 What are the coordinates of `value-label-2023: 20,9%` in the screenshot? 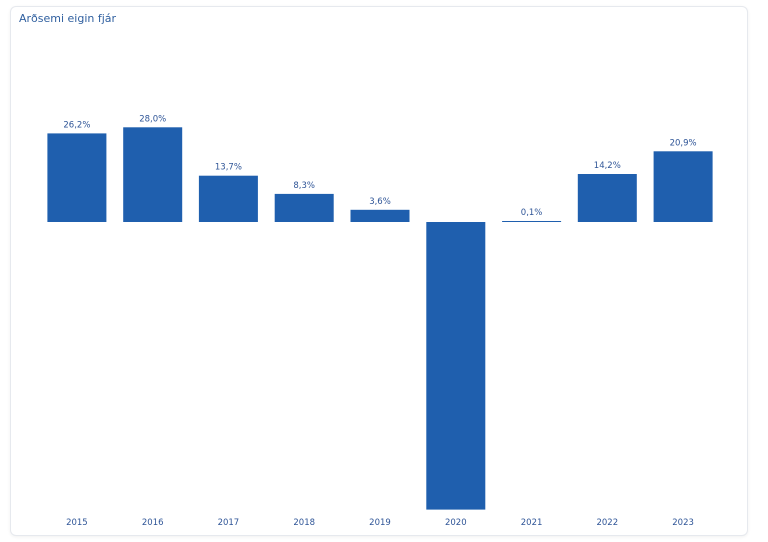 It's located at (683, 143).